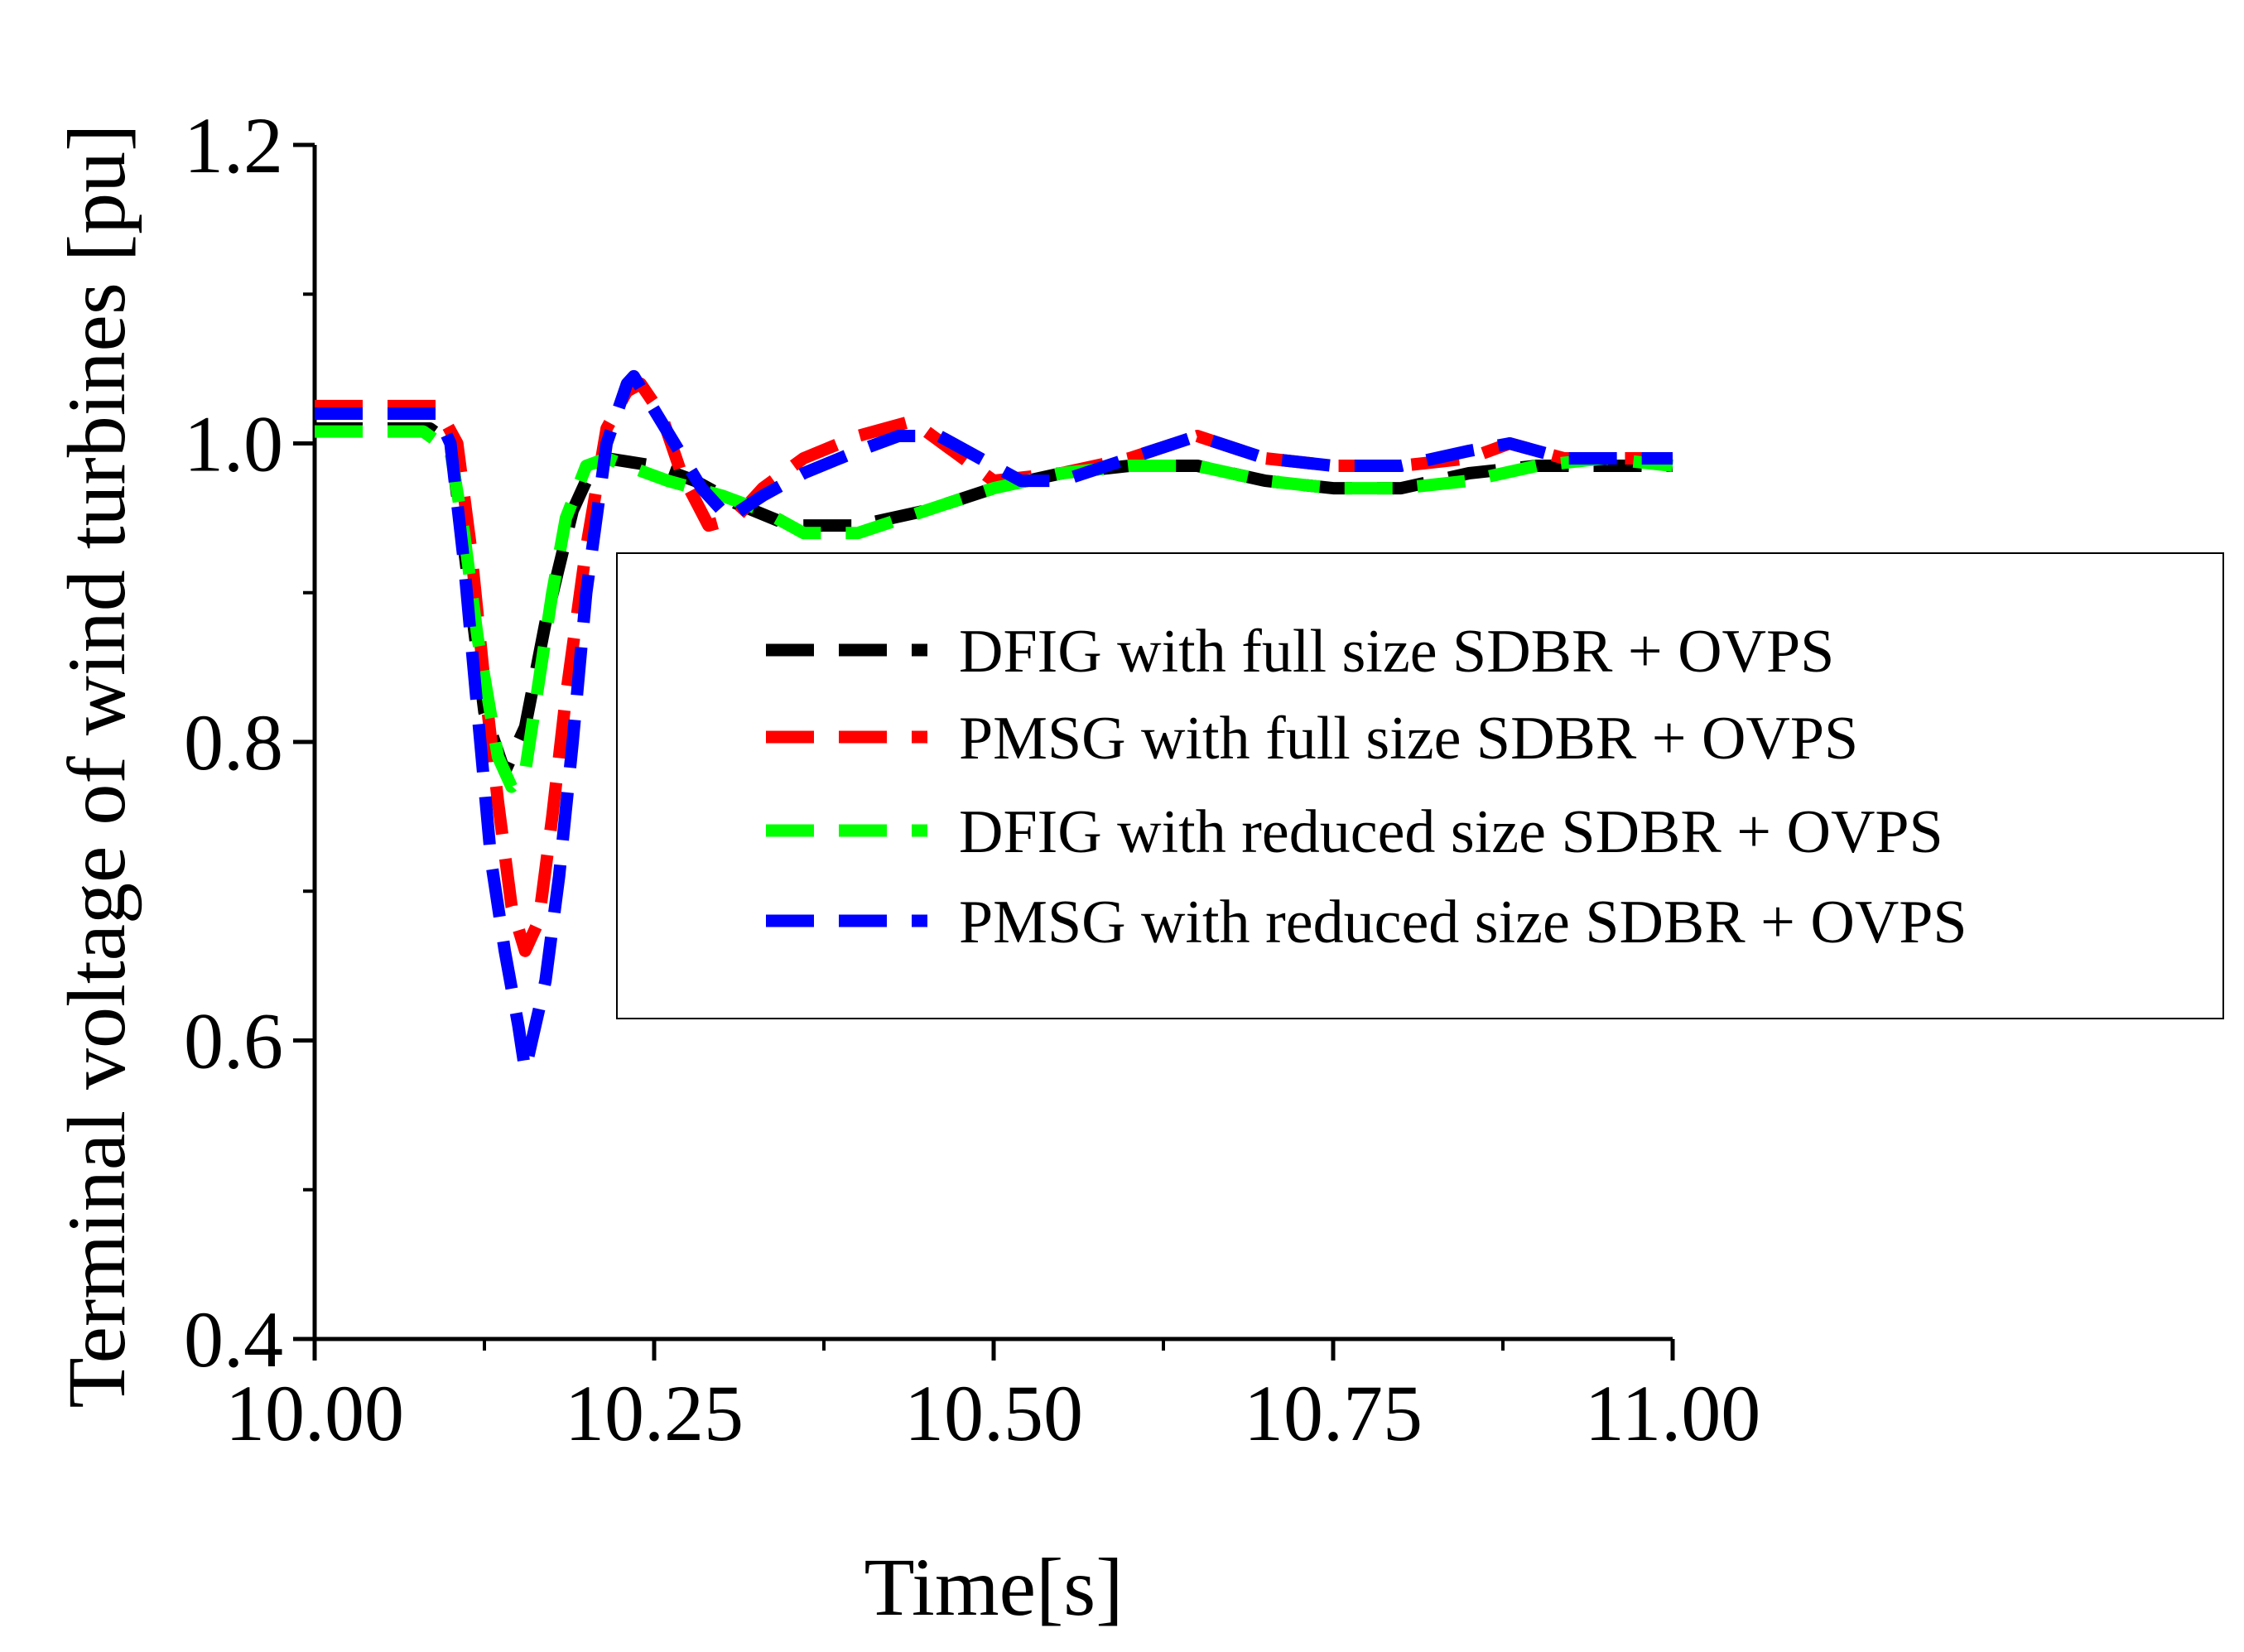 This screenshot has width=2244, height=1652. Describe the element at coordinates (233, 1041) in the screenshot. I see `y-tick-label: 0.6` at that location.